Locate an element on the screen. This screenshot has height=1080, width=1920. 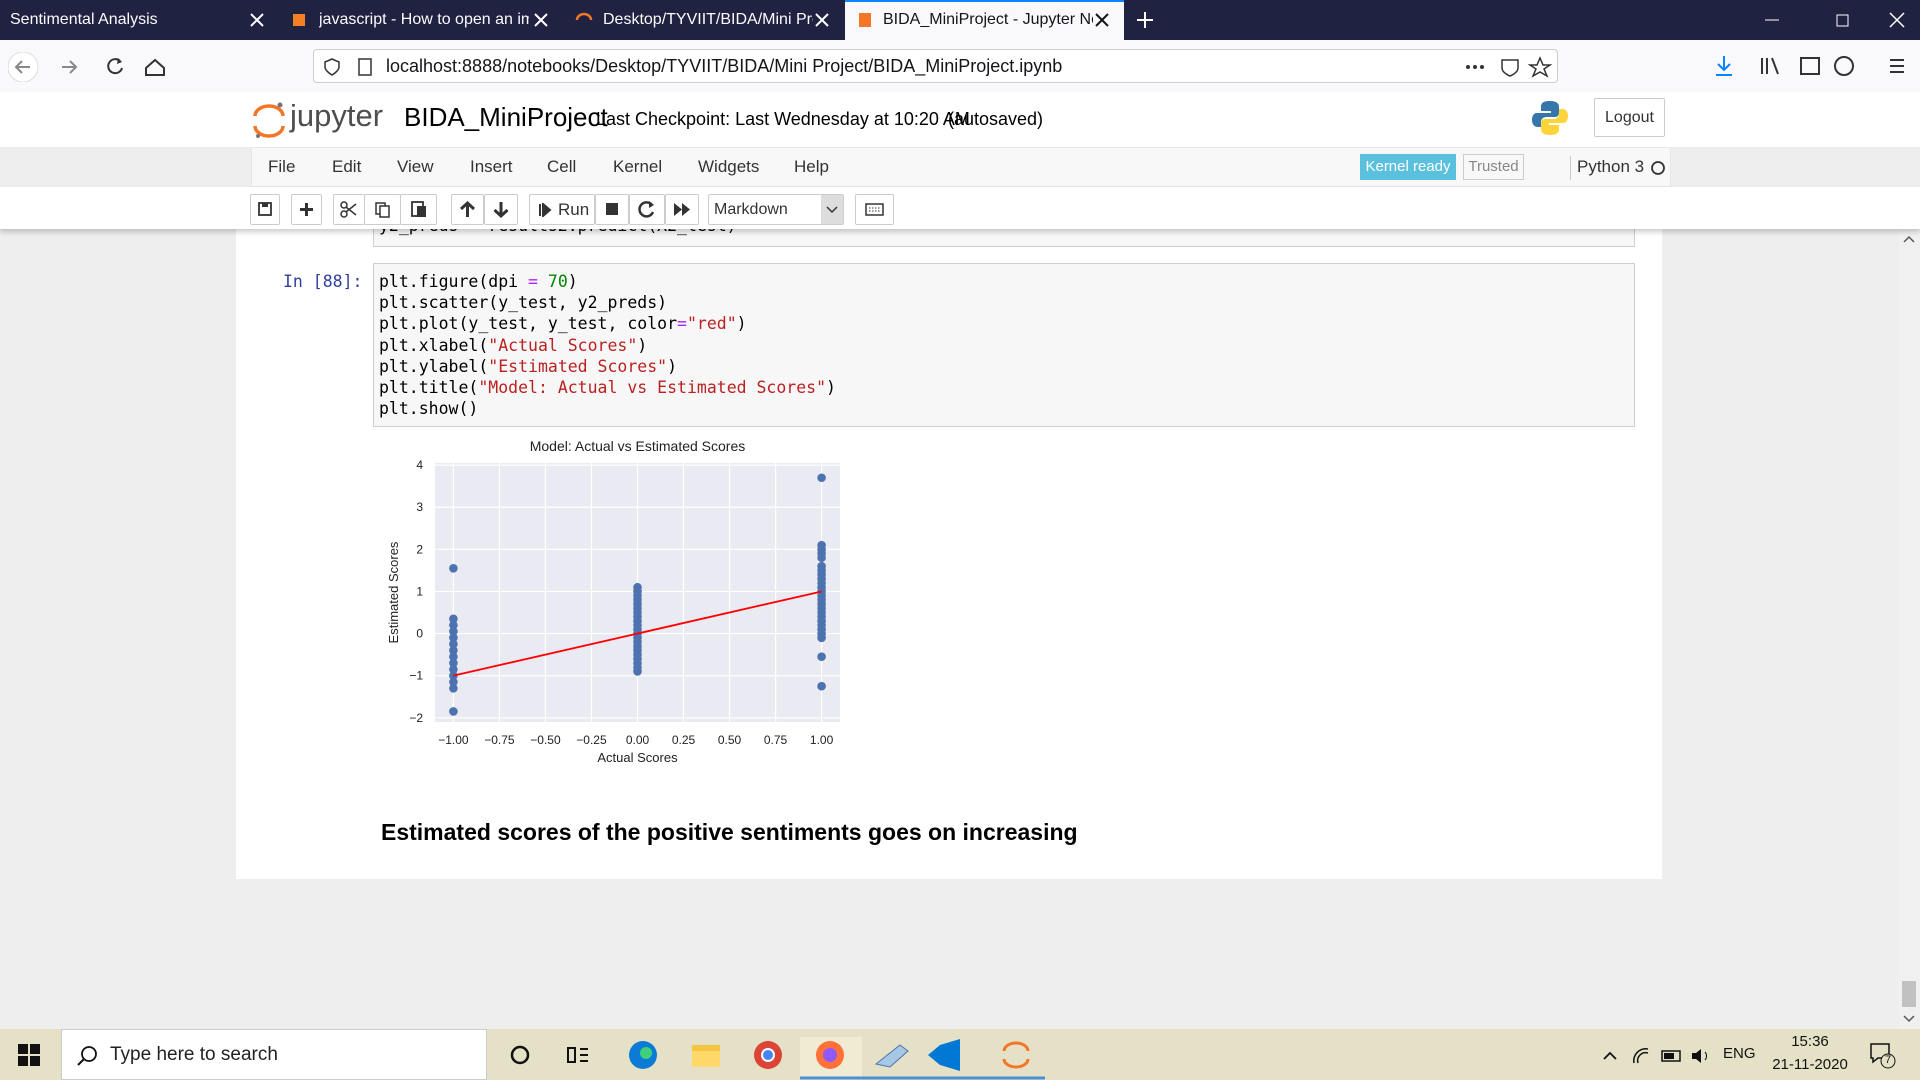
paste-button is located at coordinates (418, 209).